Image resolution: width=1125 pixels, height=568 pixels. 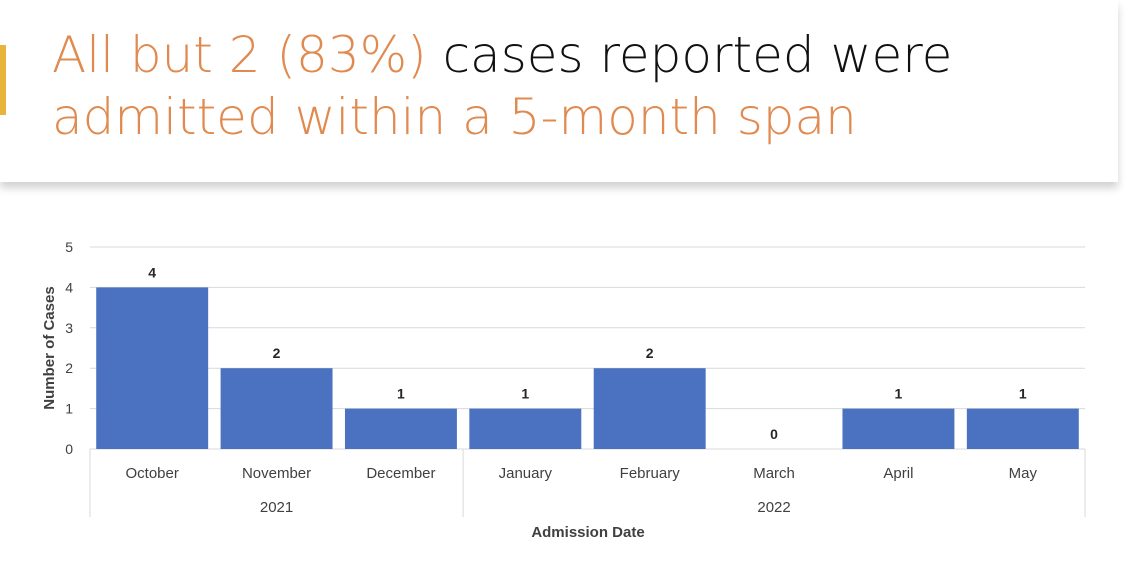 What do you see at coordinates (69, 328) in the screenshot?
I see `y-tick-label: 3` at bounding box center [69, 328].